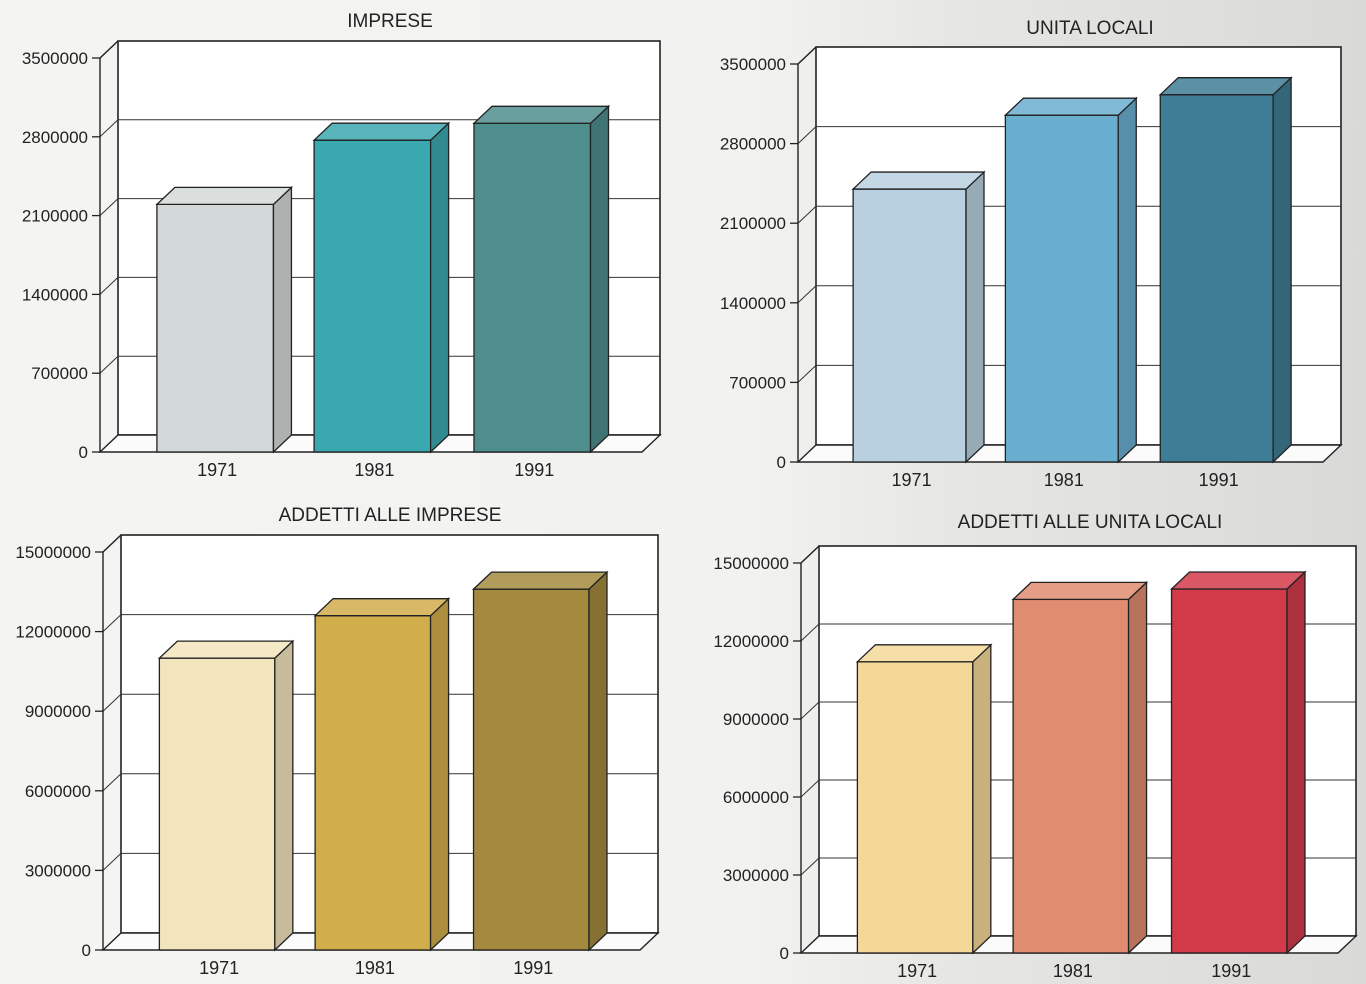 This screenshot has height=984, width=1366. Describe the element at coordinates (390, 515) in the screenshot. I see `chart-title: ADDETTI ALLE IMPRESE` at that location.